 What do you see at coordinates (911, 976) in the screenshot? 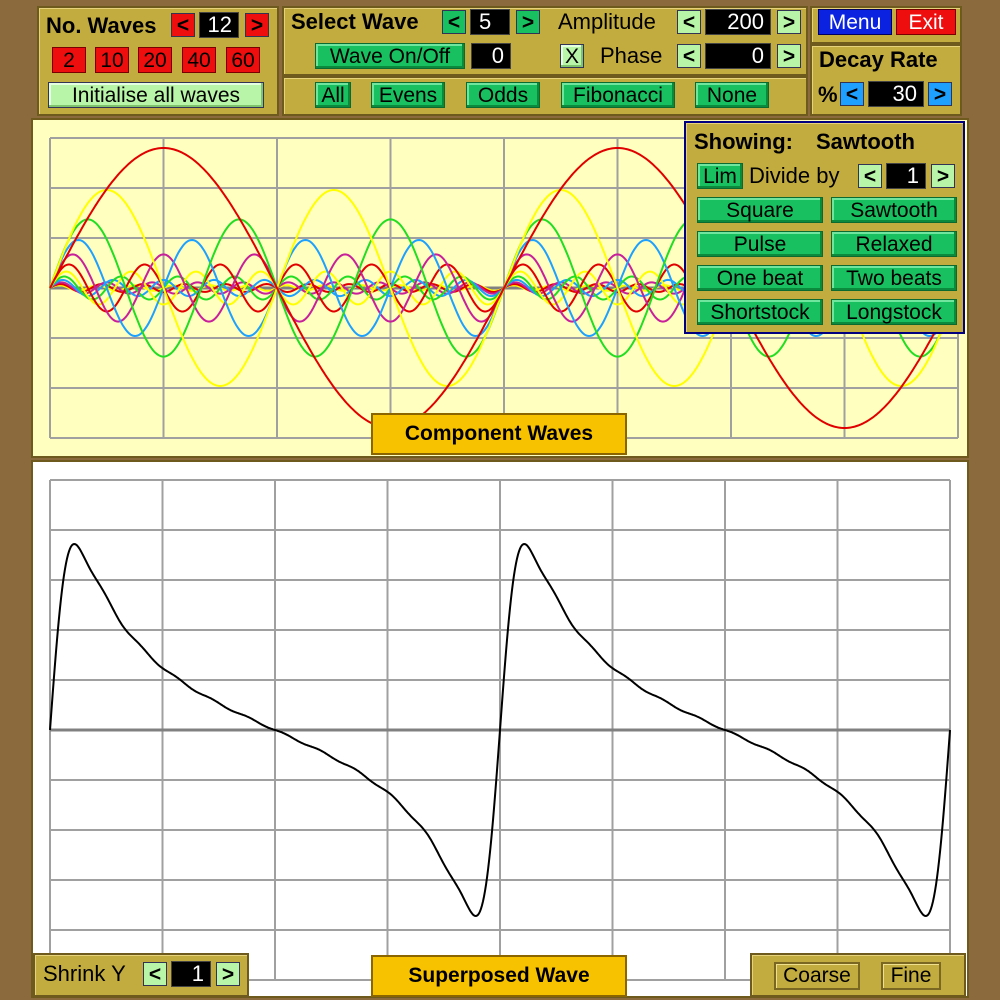
I see `fine-button: Fine` at bounding box center [911, 976].